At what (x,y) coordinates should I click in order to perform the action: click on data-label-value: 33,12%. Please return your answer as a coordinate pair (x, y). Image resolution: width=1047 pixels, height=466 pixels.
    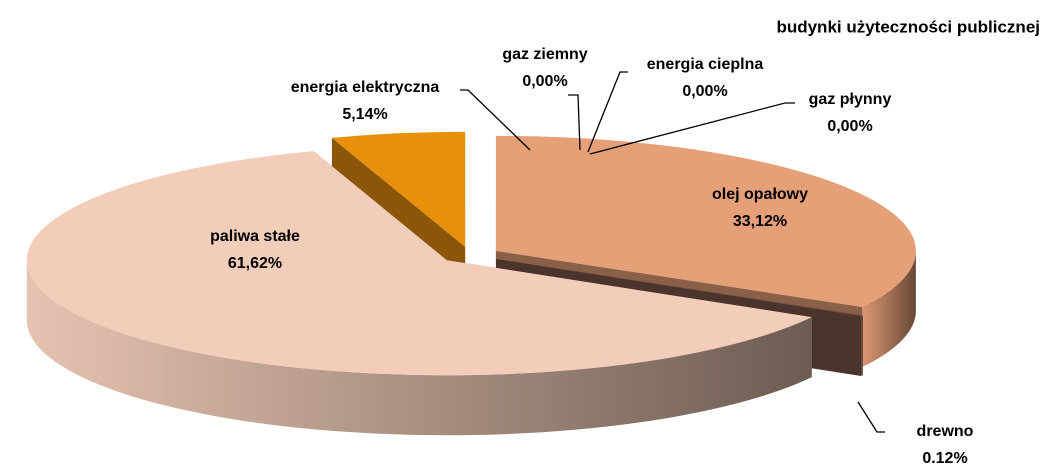
    Looking at the image, I should click on (760, 221).